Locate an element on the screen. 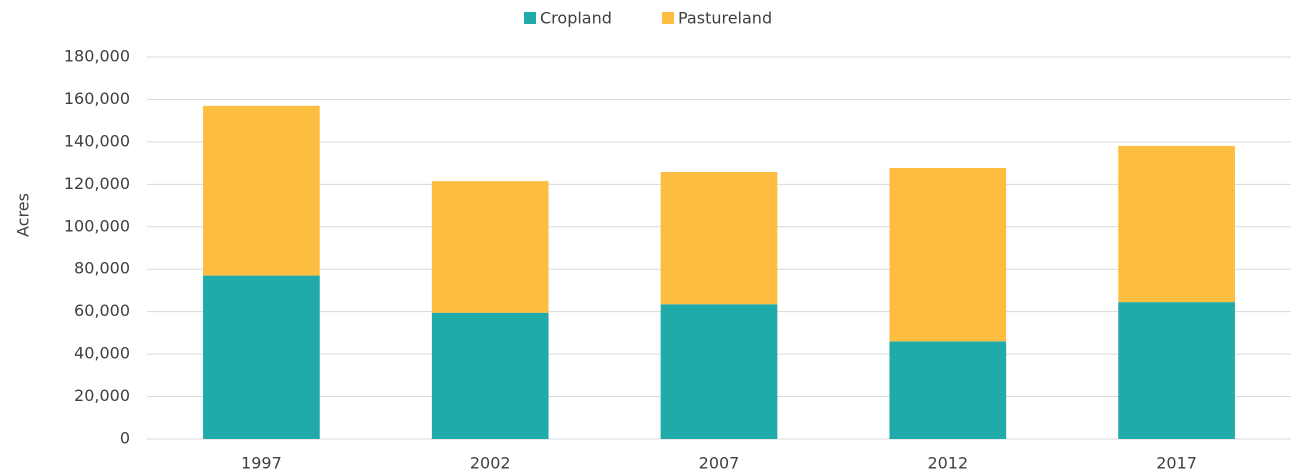 The image size is (1307, 476). y-tick-label: 180,000 is located at coordinates (97, 56).